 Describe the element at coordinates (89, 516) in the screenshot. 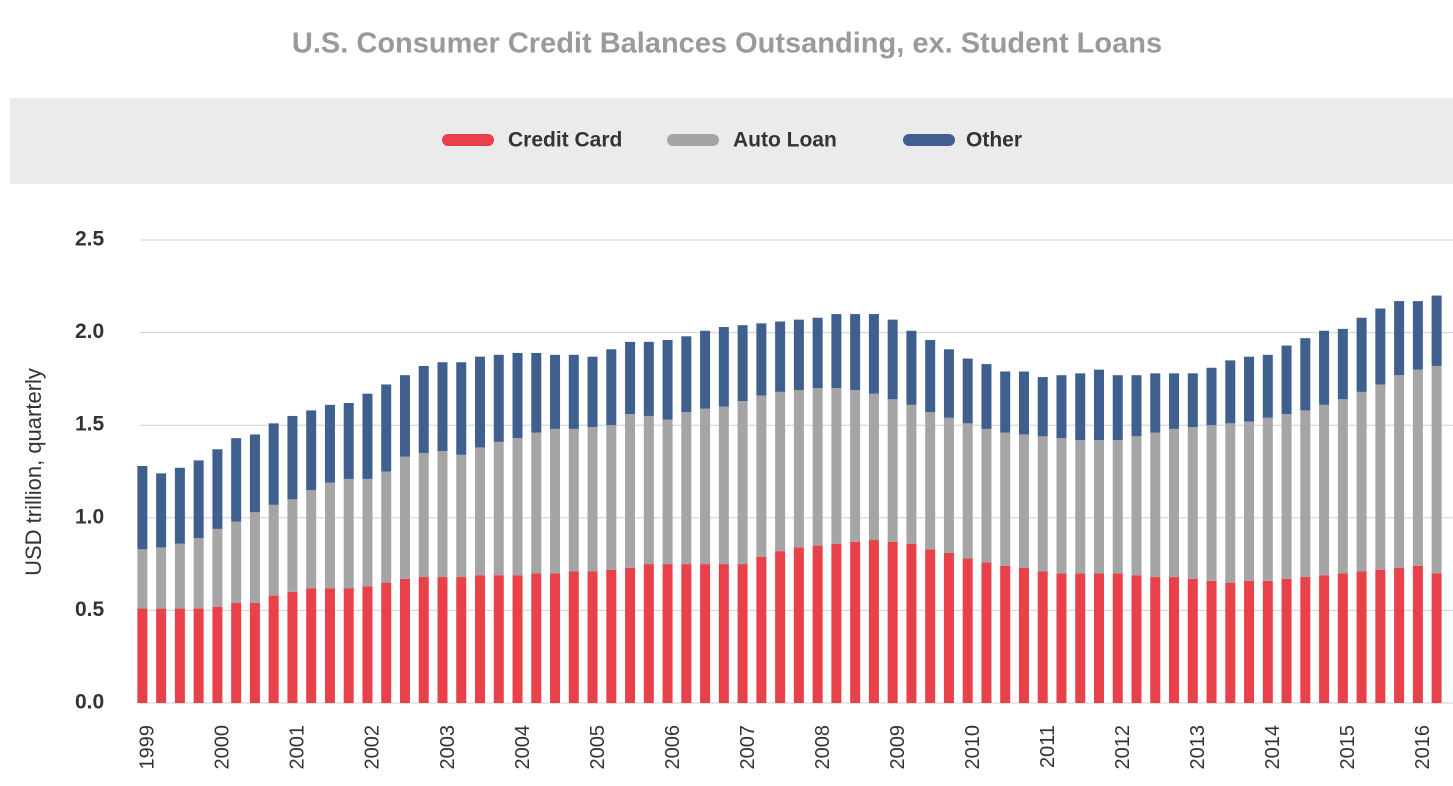

I see `y-tick-label: 1.0` at that location.